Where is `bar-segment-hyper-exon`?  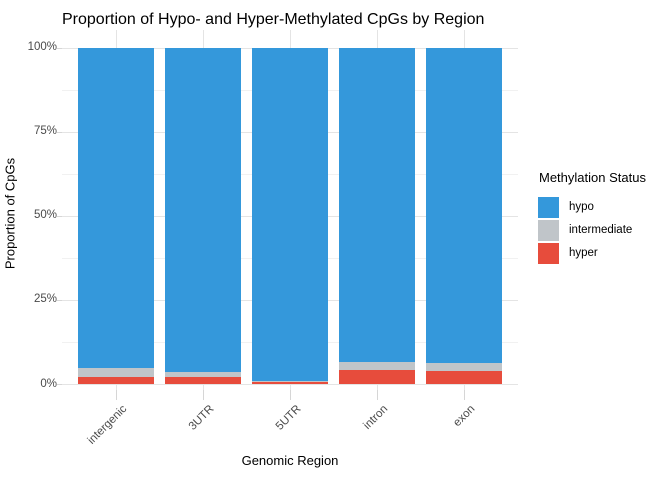 bar-segment-hyper-exon is located at coordinates (464, 377).